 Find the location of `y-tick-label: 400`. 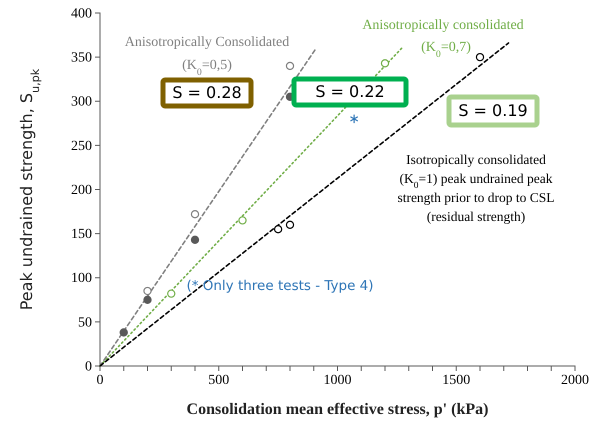

y-tick-label: 400 is located at coordinates (81, 14).